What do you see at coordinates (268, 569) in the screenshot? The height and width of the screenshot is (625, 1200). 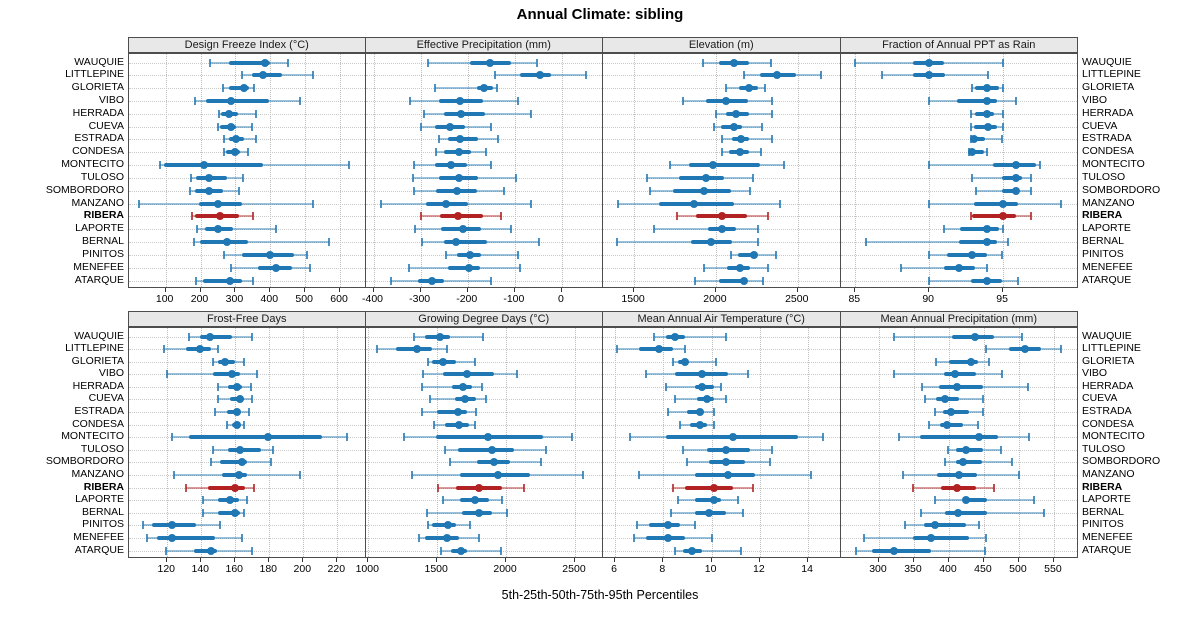 I see `x-tick-label: 180` at bounding box center [268, 569].